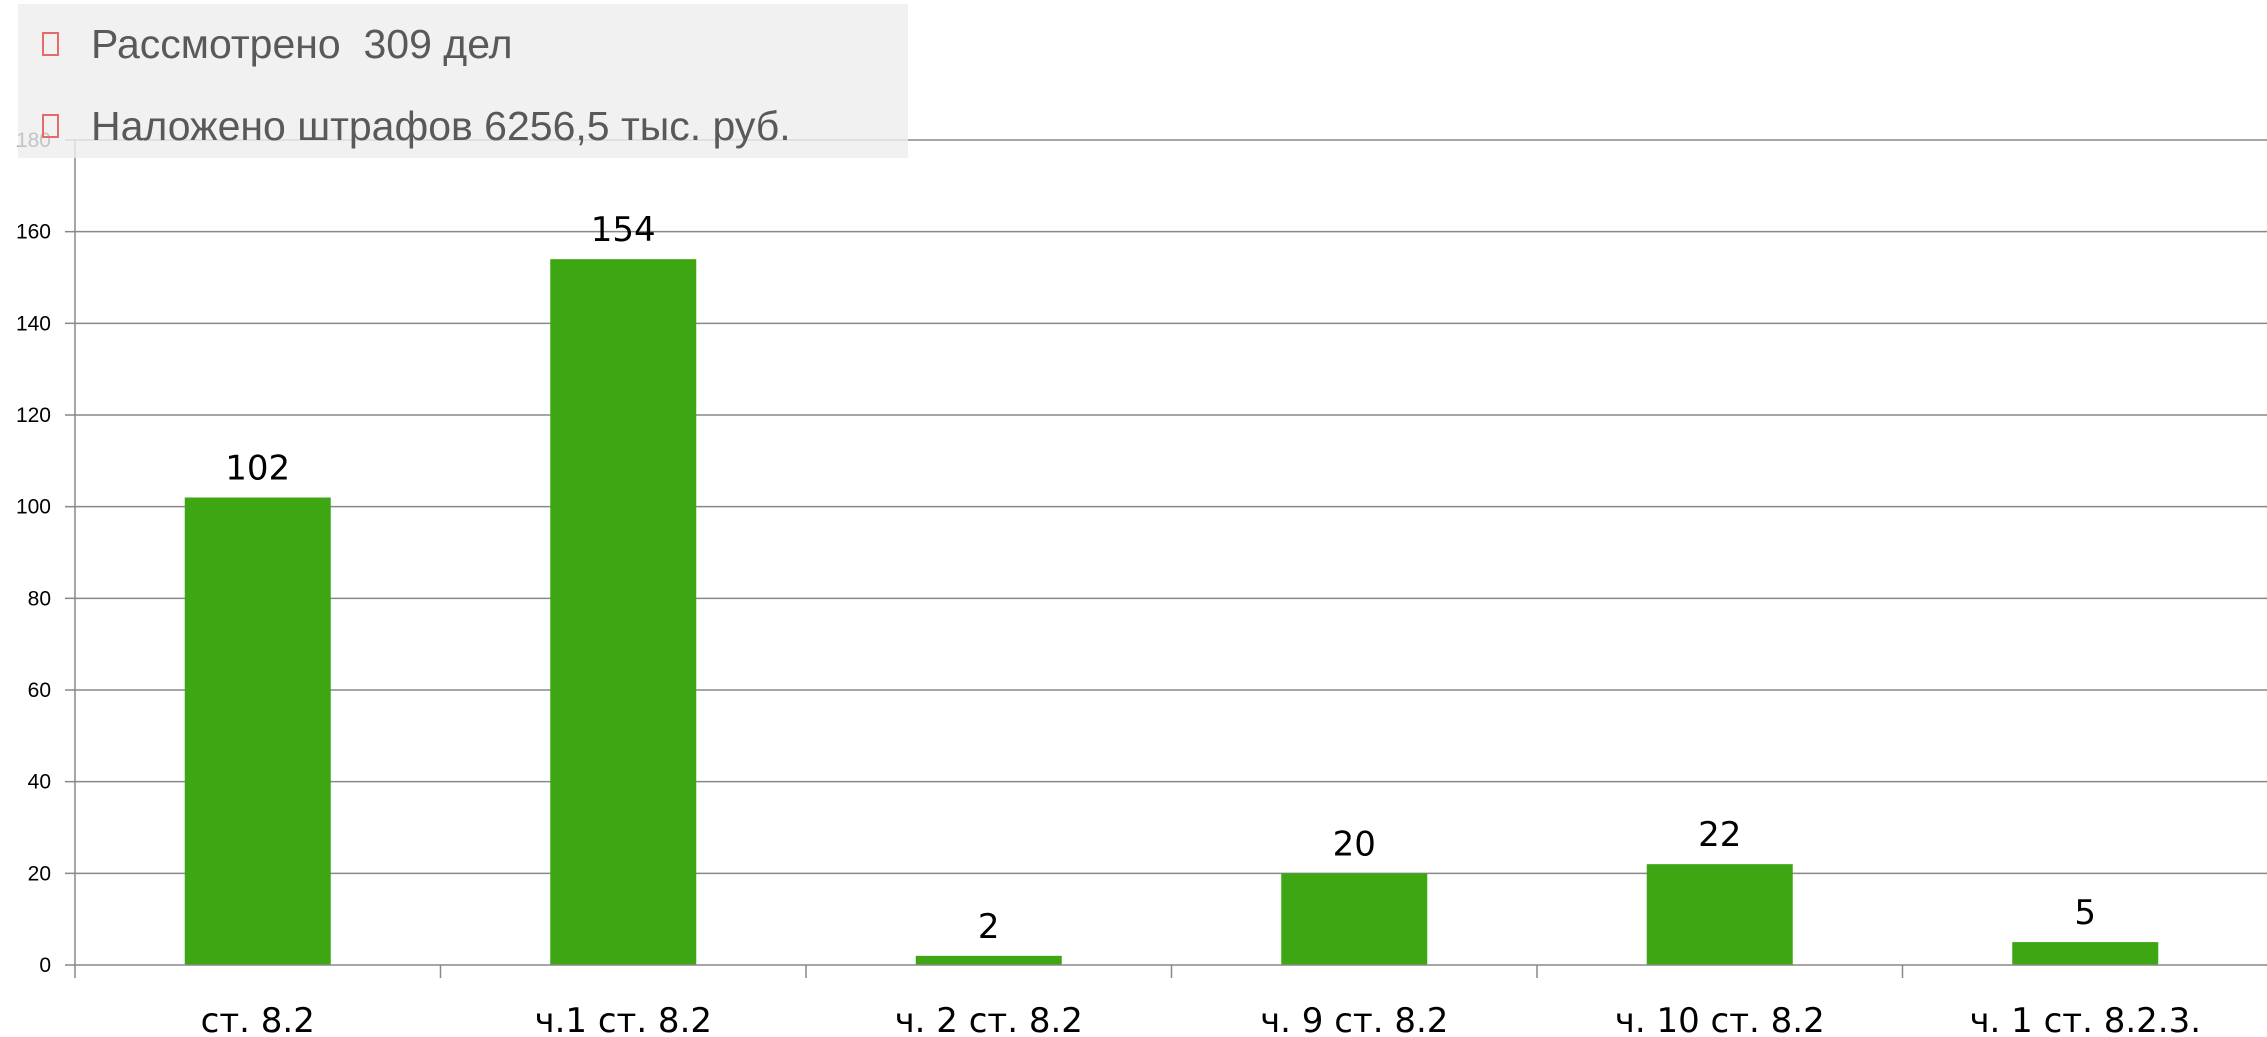  I want to click on y-tick-label: 100, so click(33, 507).